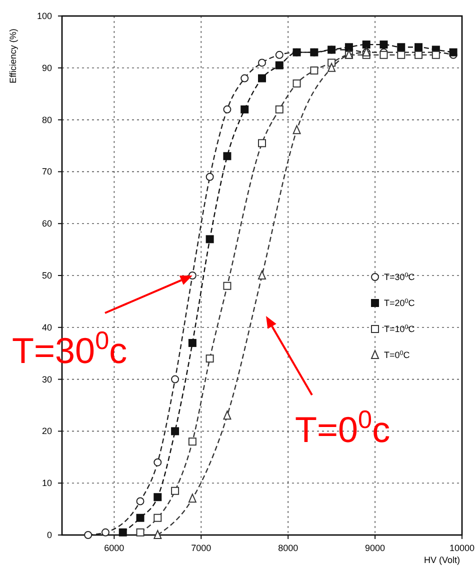  Describe the element at coordinates (47, 431) in the screenshot. I see `y-tick-label: 20` at that location.